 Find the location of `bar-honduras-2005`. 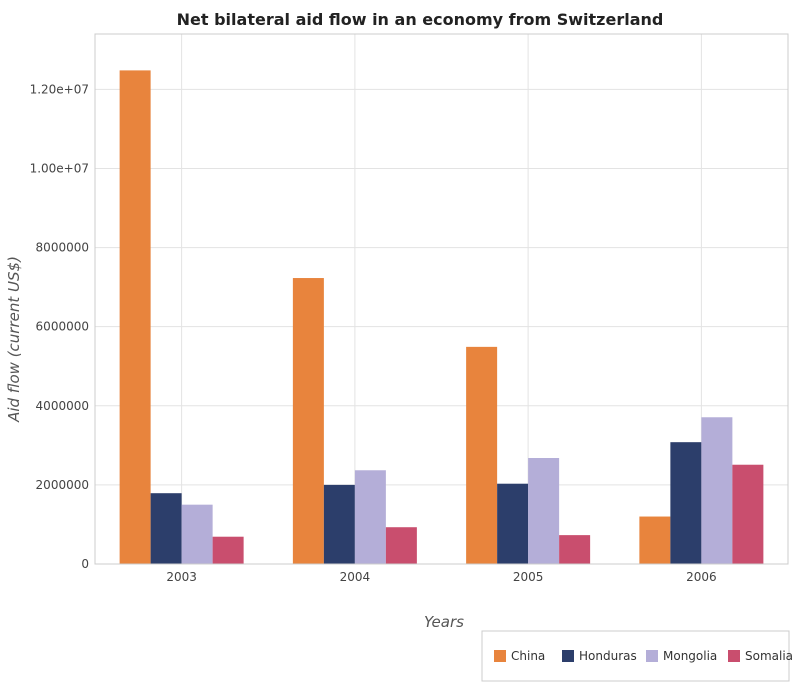

bar-honduras-2005 is located at coordinates (513, 523).